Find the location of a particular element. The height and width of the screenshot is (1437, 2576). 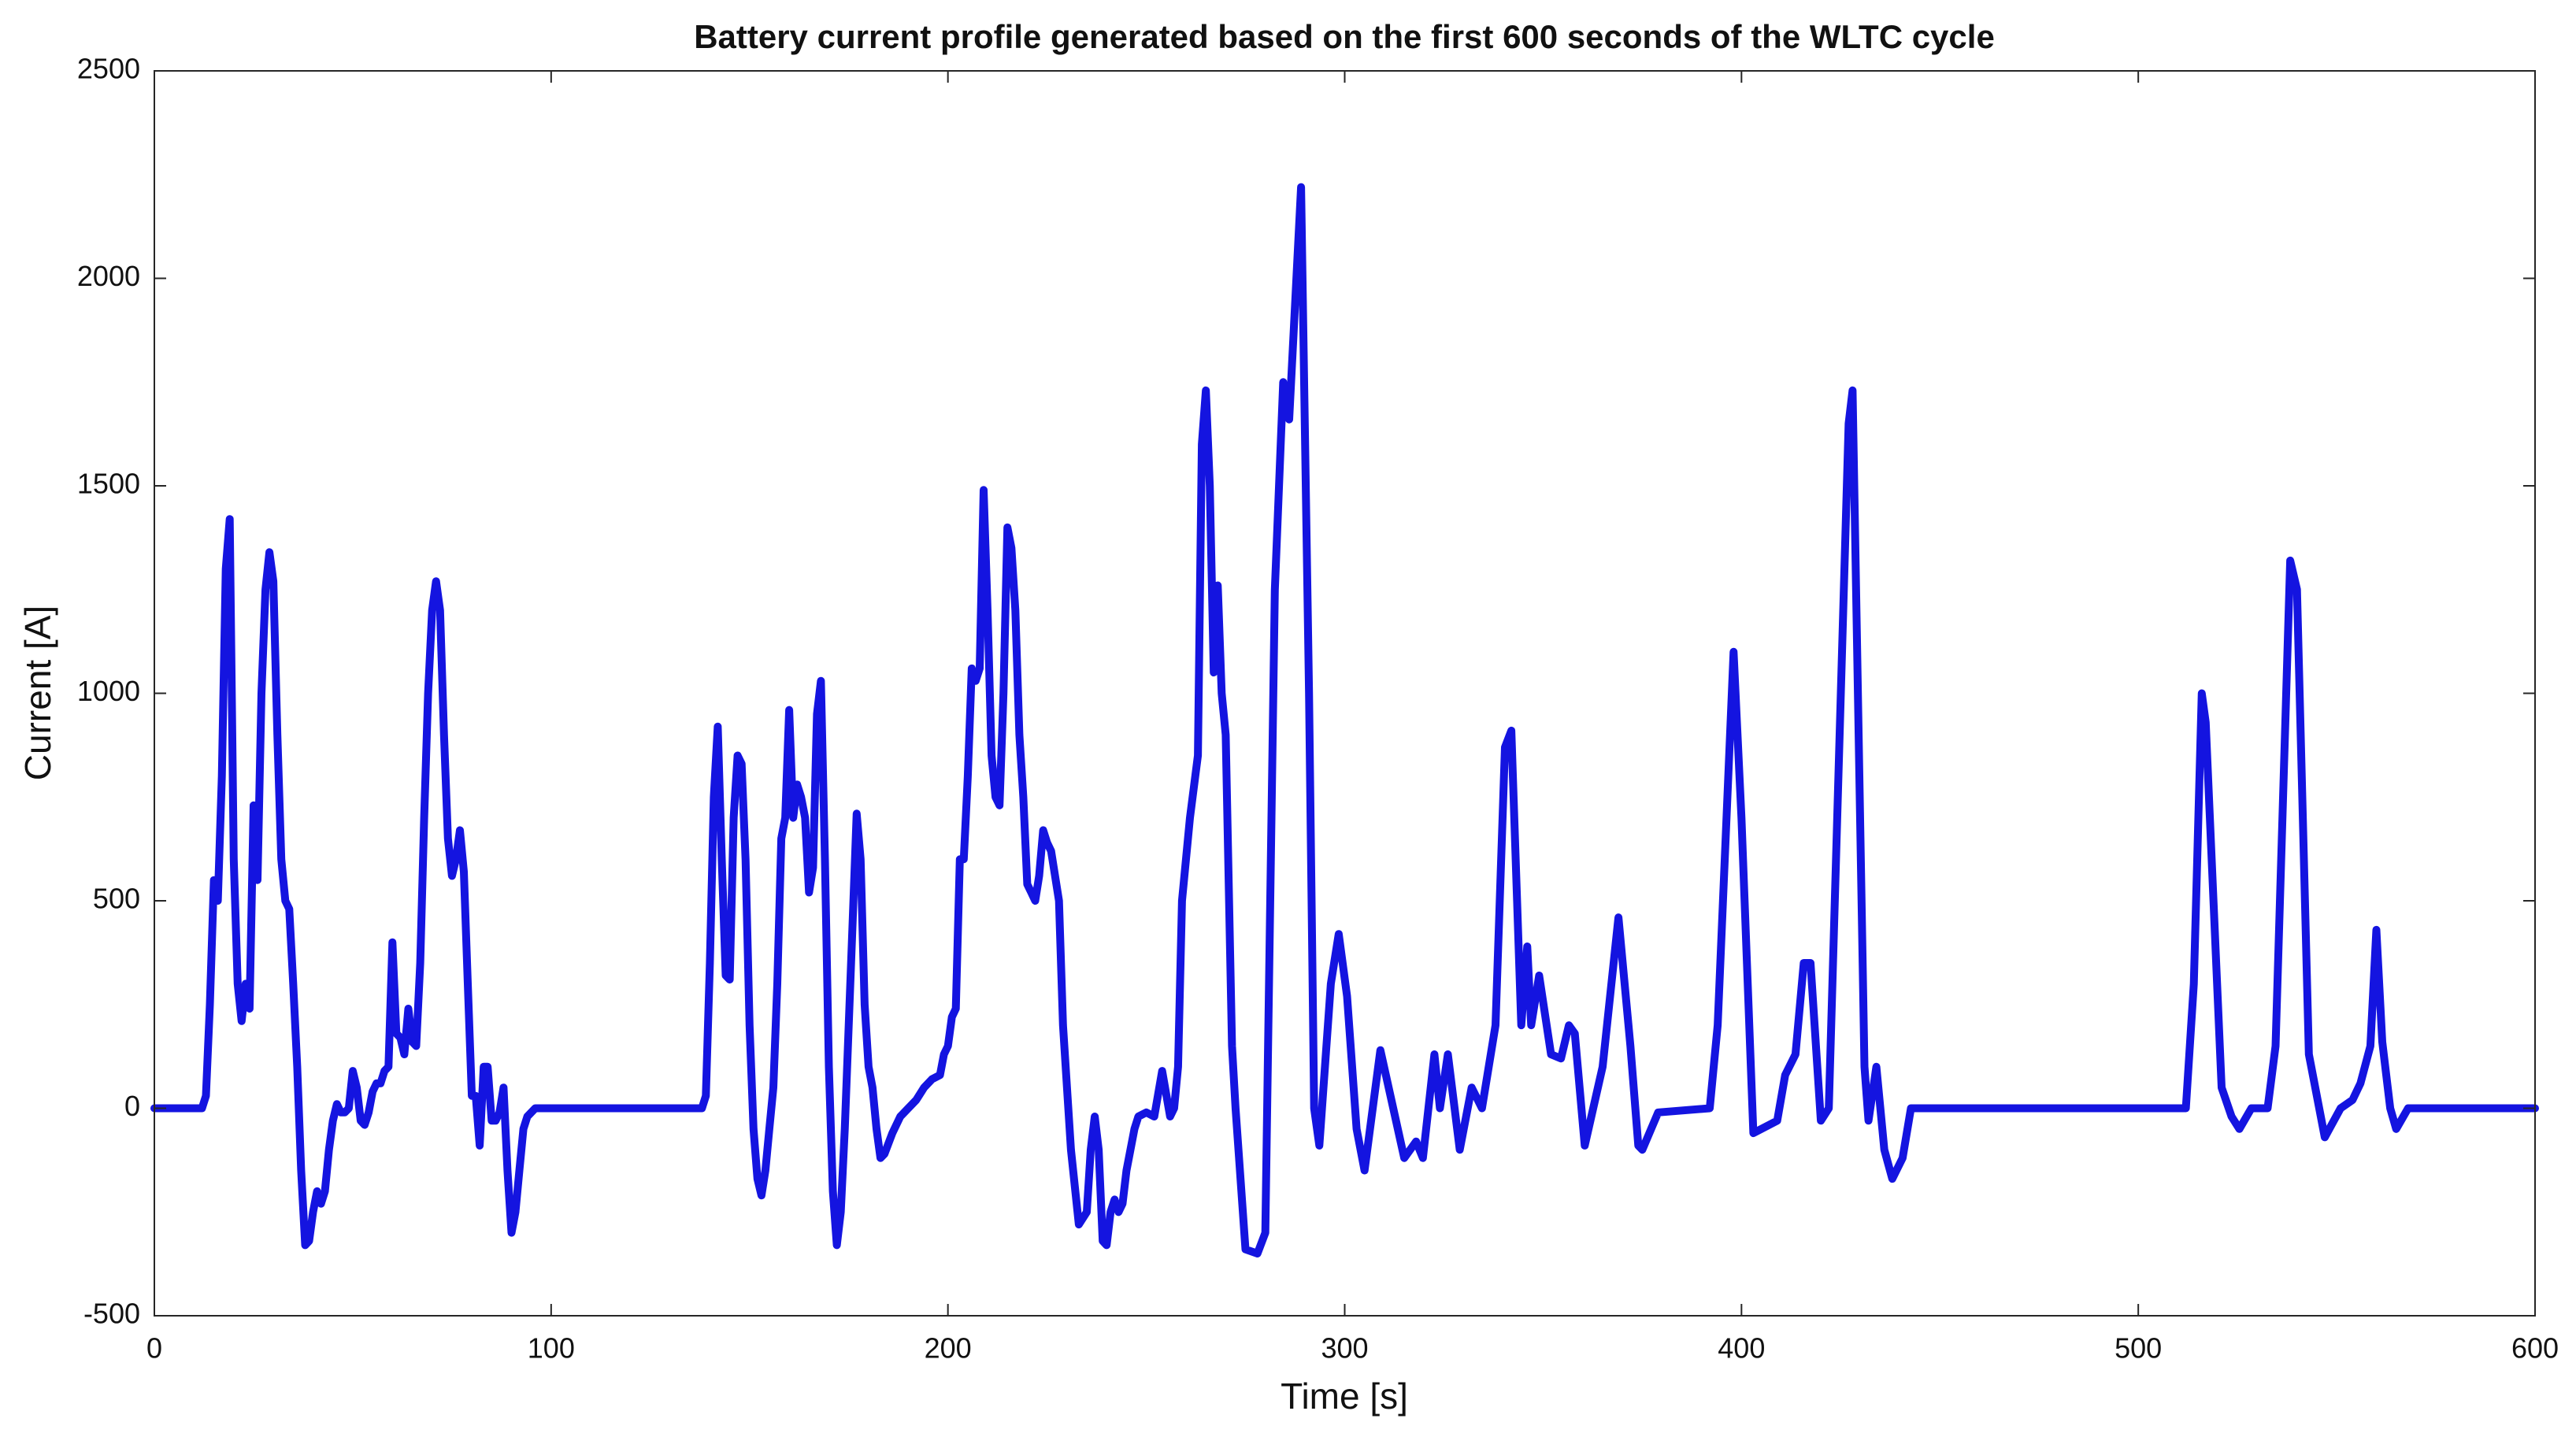

y-tick-label: 2000 is located at coordinates (108, 276).